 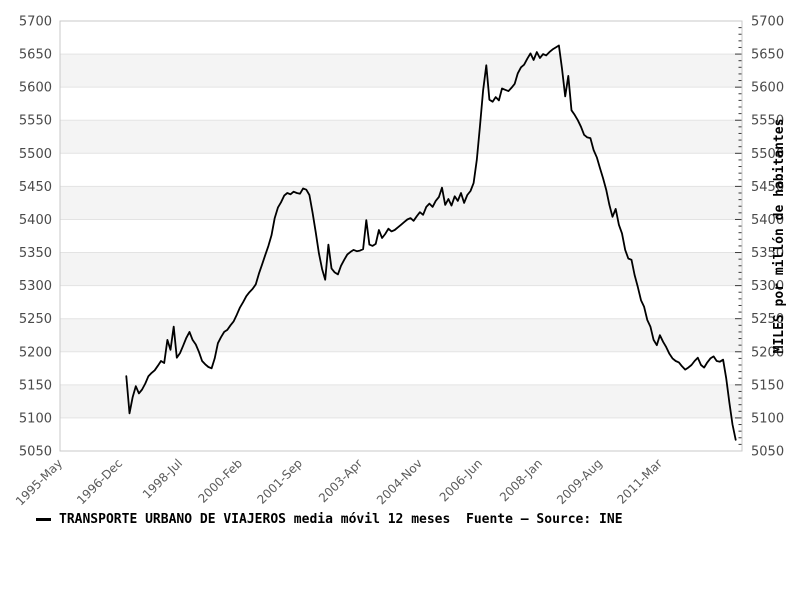 I want to click on y-tick-label-right: 5700, so click(x=767, y=22).